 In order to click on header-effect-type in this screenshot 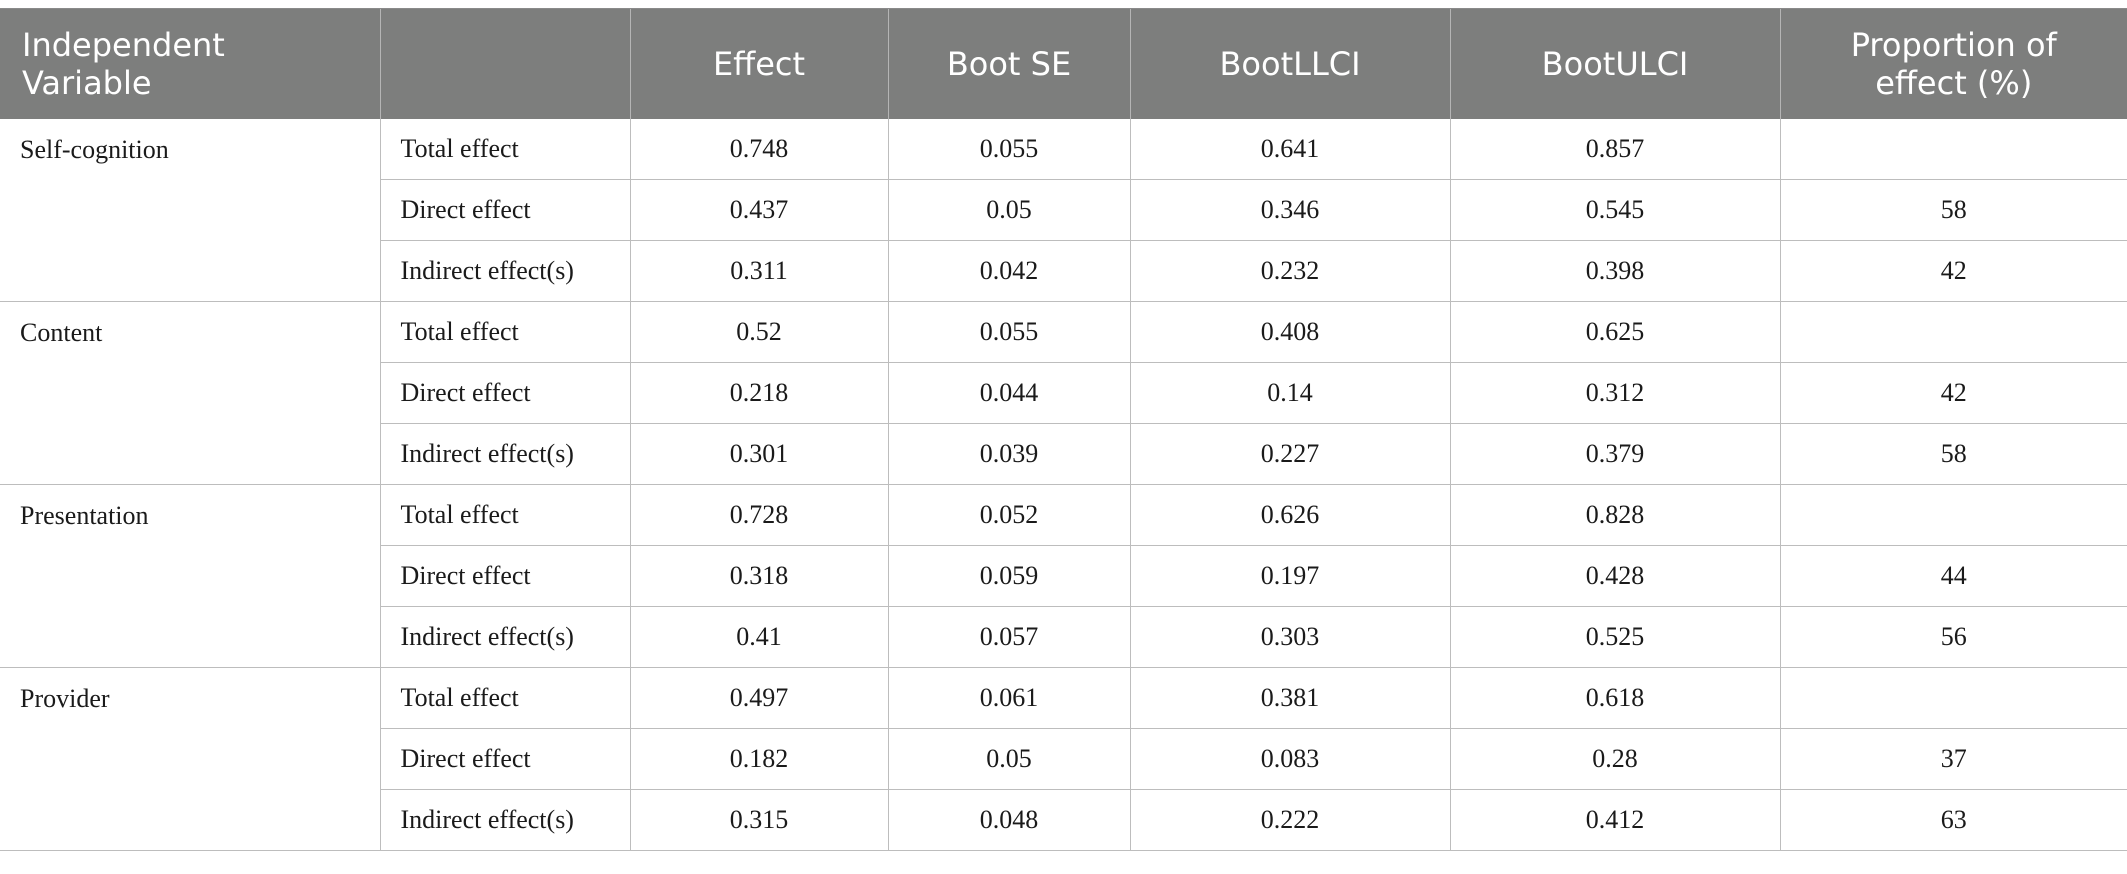, I will do `click(504, 63)`.